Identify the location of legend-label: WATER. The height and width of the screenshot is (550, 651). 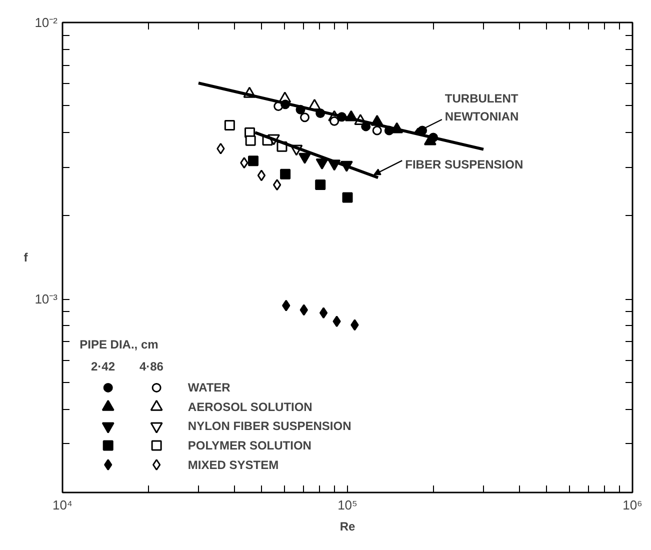
(209, 387).